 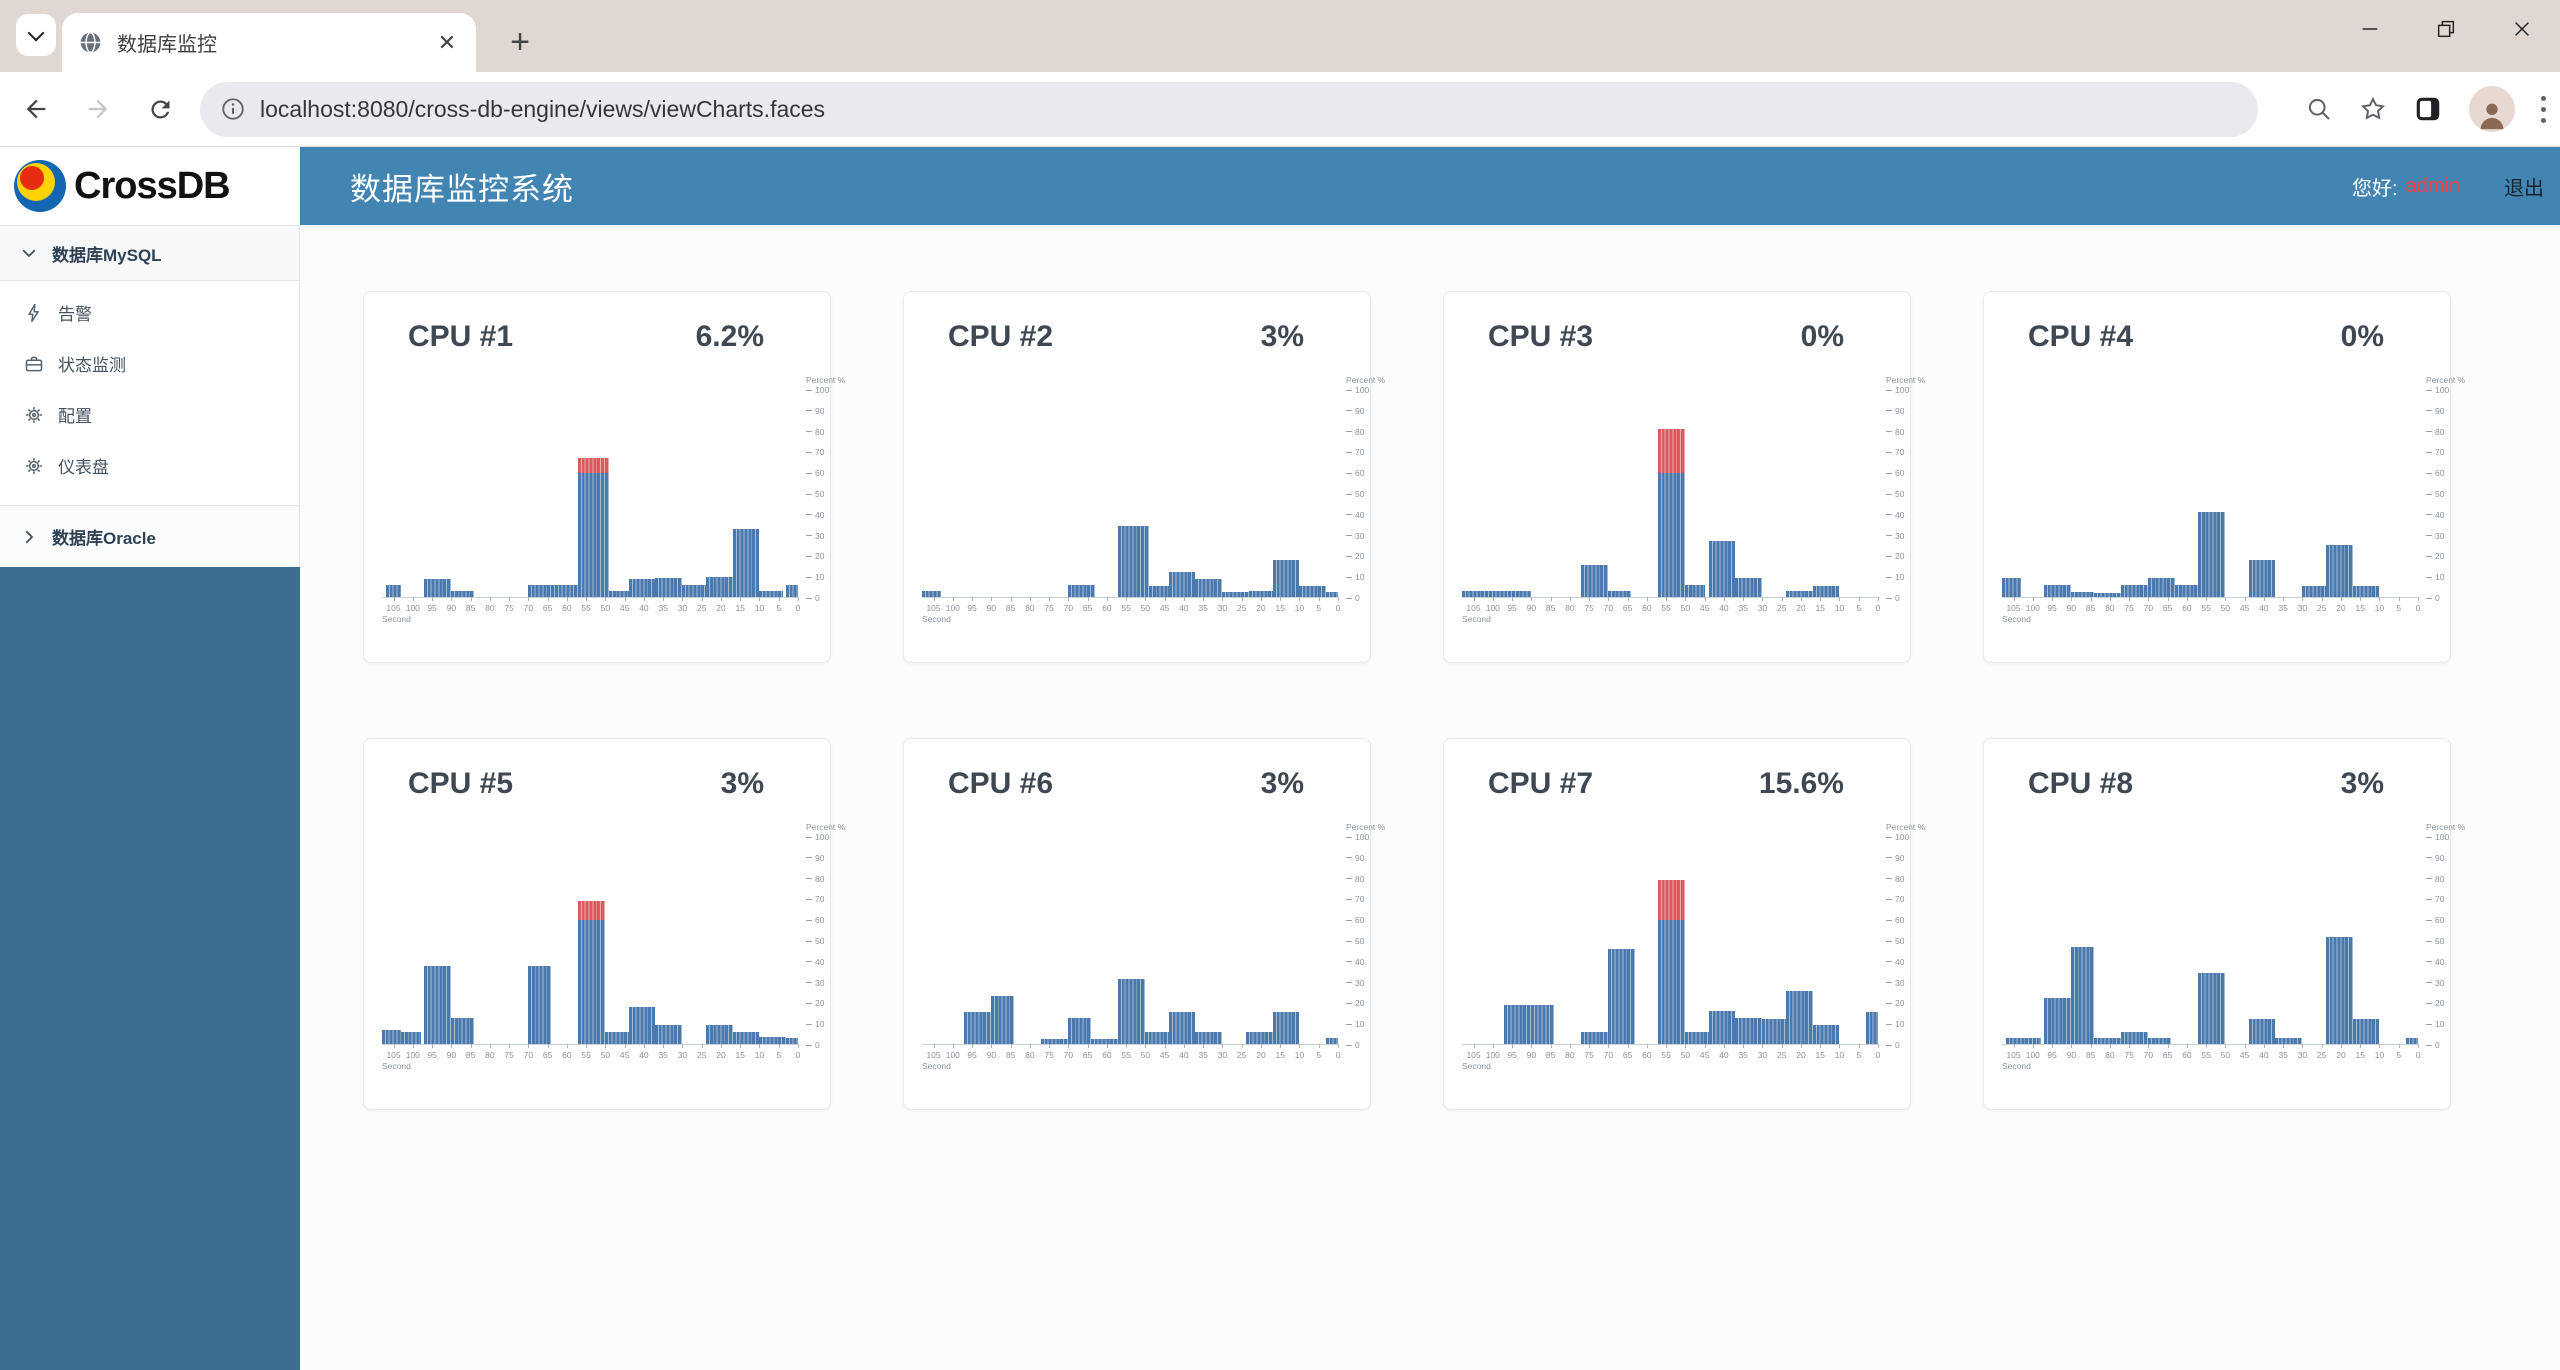 What do you see at coordinates (149, 465) in the screenshot?
I see `sidebar-item: 仪表盘` at bounding box center [149, 465].